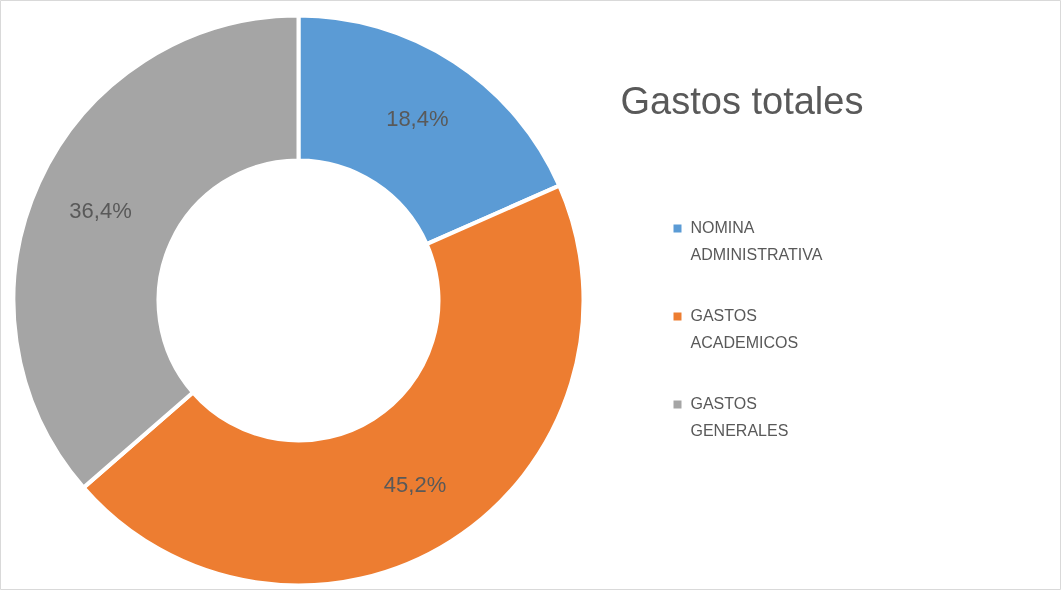  I want to click on legend-label: GASTOS ACADEMICOS, so click(744, 328).